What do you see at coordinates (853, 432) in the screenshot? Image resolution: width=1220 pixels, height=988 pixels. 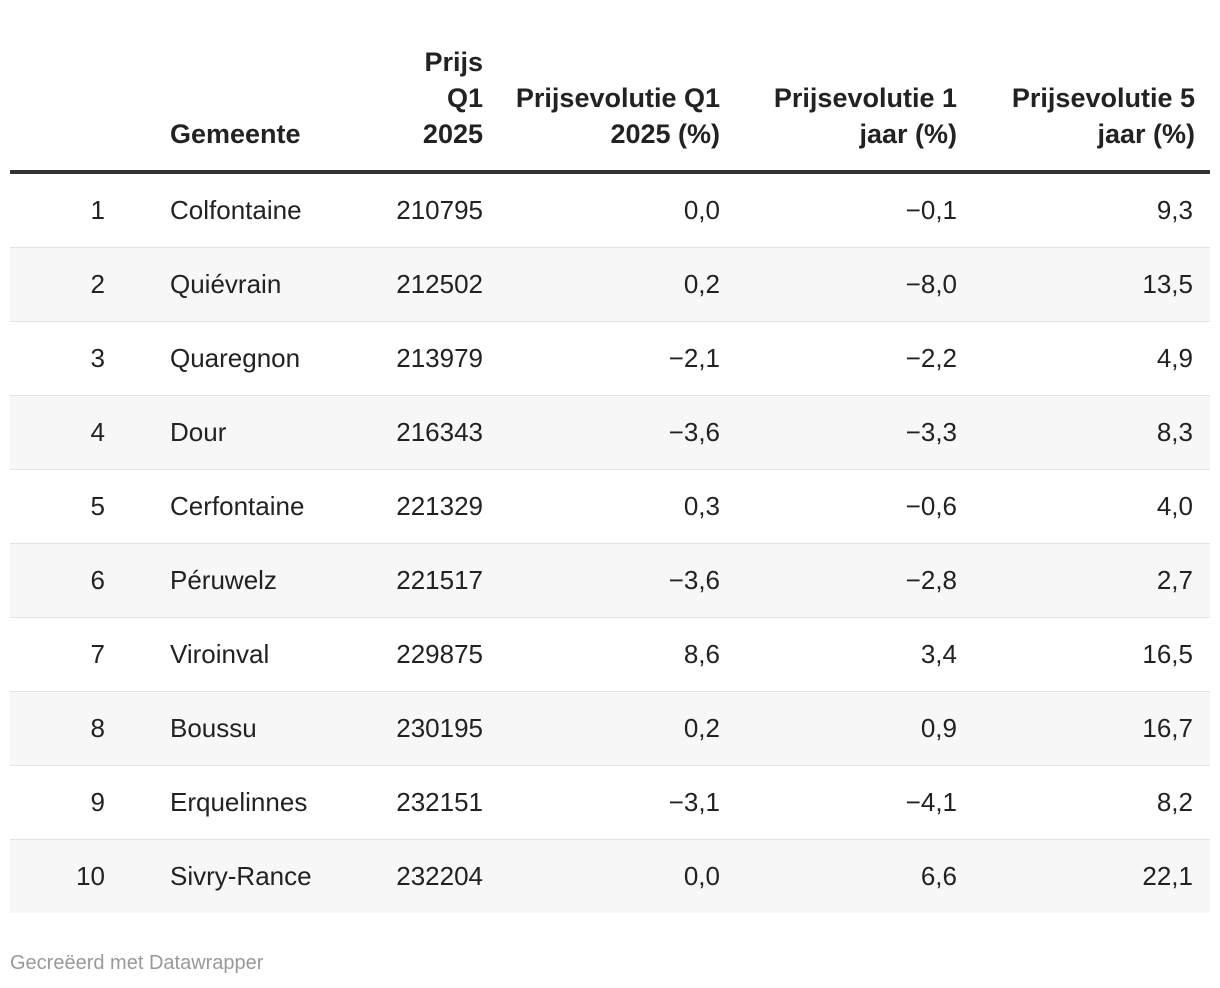 I see `table-cell: −3,3` at bounding box center [853, 432].